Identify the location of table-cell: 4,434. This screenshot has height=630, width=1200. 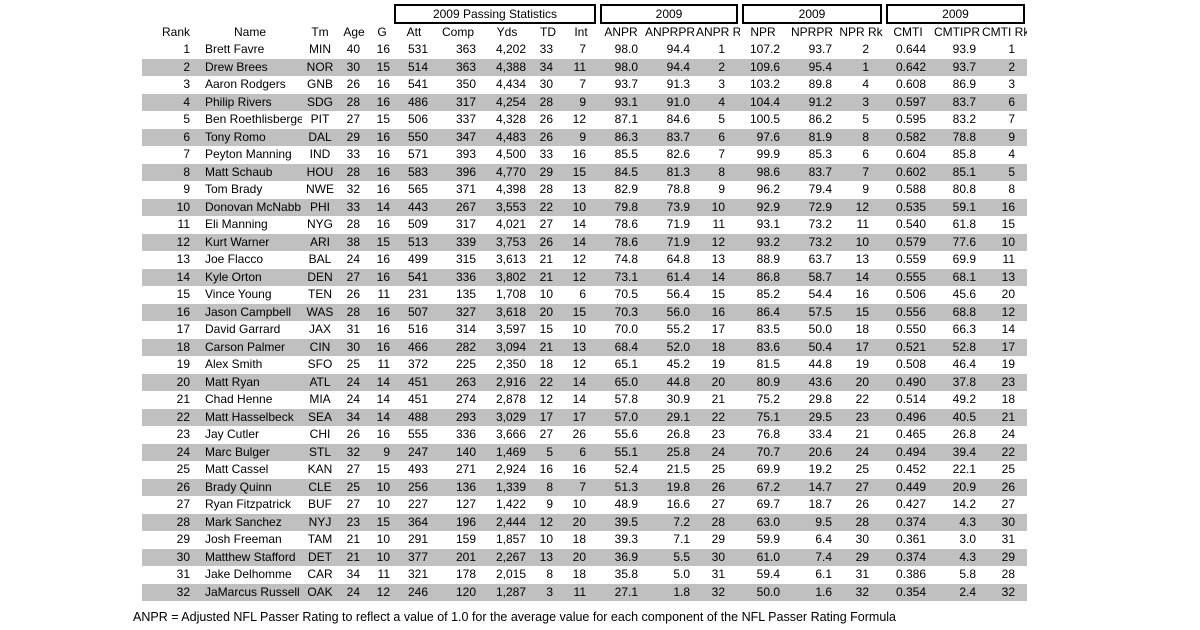
(510, 84).